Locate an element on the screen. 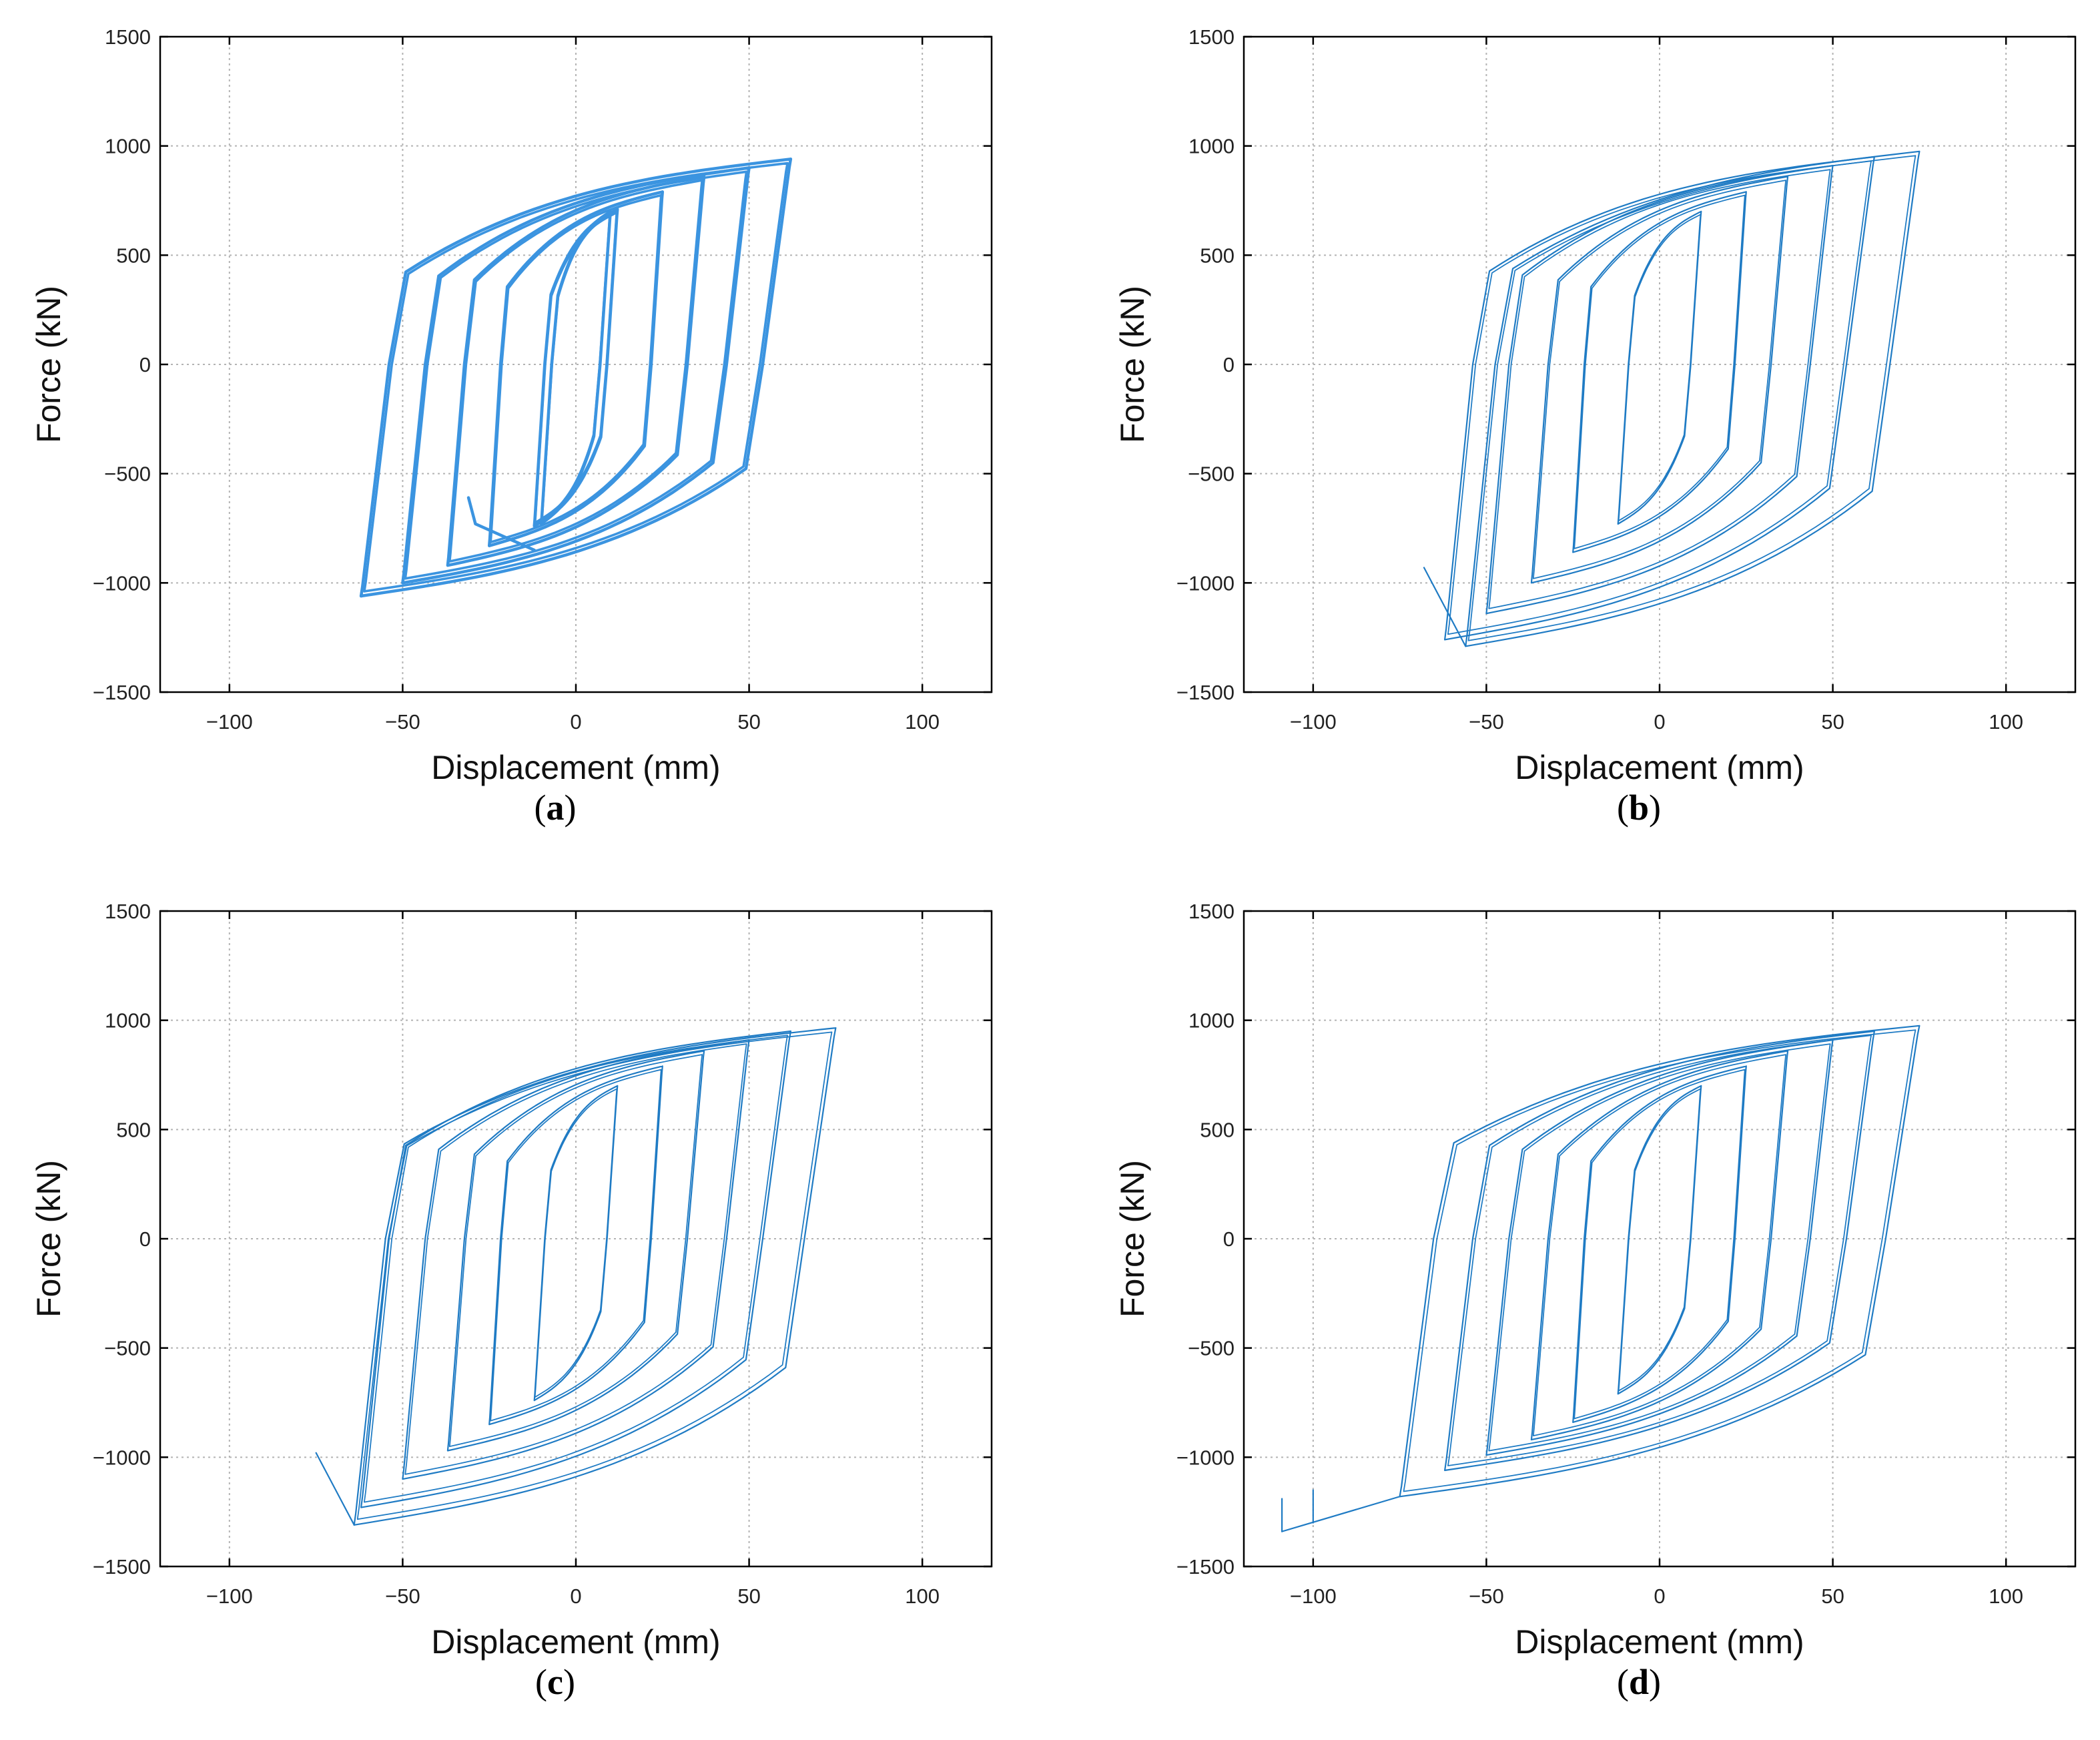  panel-caption: (a) is located at coordinates (556, 808).